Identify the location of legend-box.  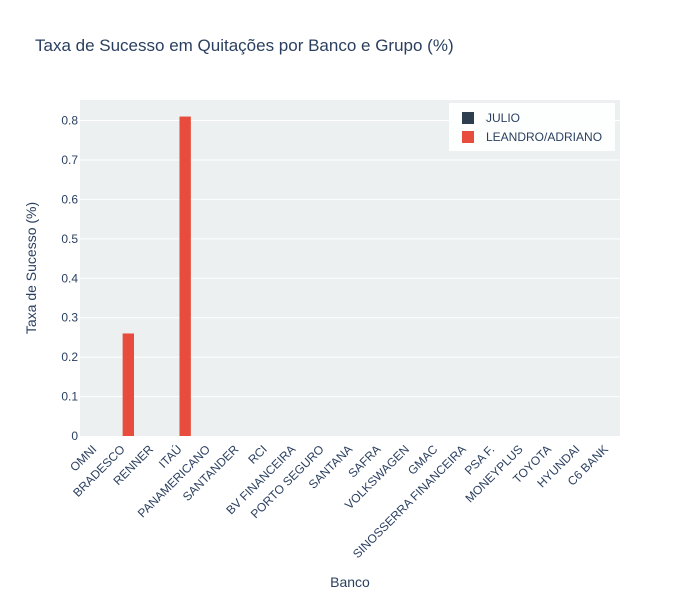
(532, 127).